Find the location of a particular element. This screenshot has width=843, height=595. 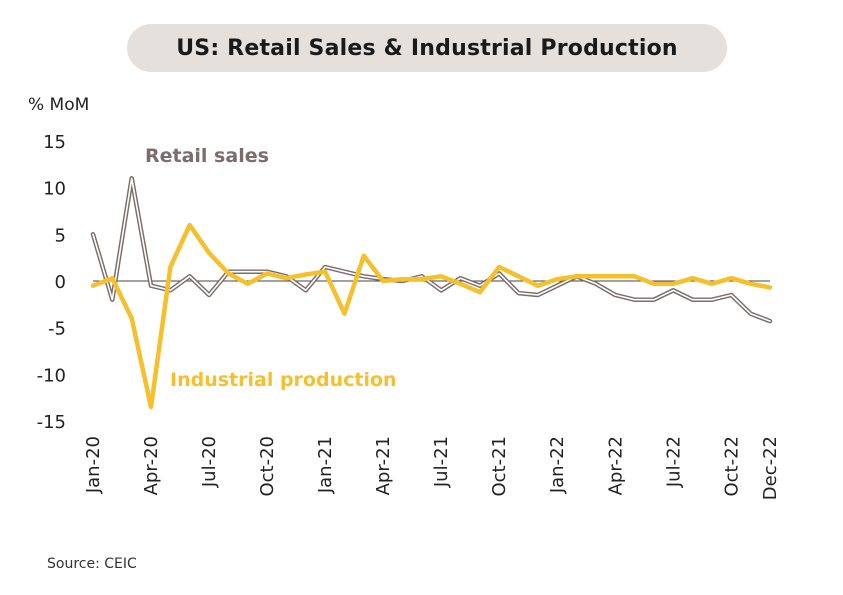

chart-title-pill: US: Retail Sales & Industrial Production is located at coordinates (427, 48).